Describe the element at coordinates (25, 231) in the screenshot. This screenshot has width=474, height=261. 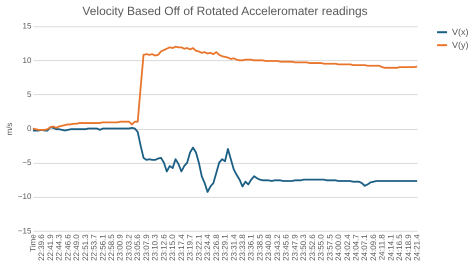
I see `y-tick-label: −15` at that location.